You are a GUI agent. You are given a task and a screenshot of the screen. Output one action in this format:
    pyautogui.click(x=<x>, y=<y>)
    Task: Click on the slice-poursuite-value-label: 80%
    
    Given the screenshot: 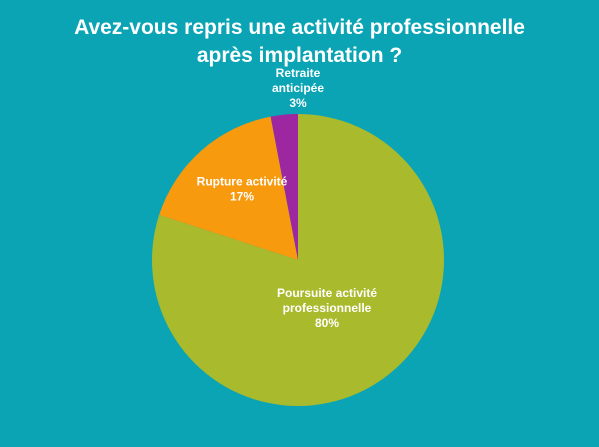 What is the action you would take?
    pyautogui.click(x=327, y=323)
    